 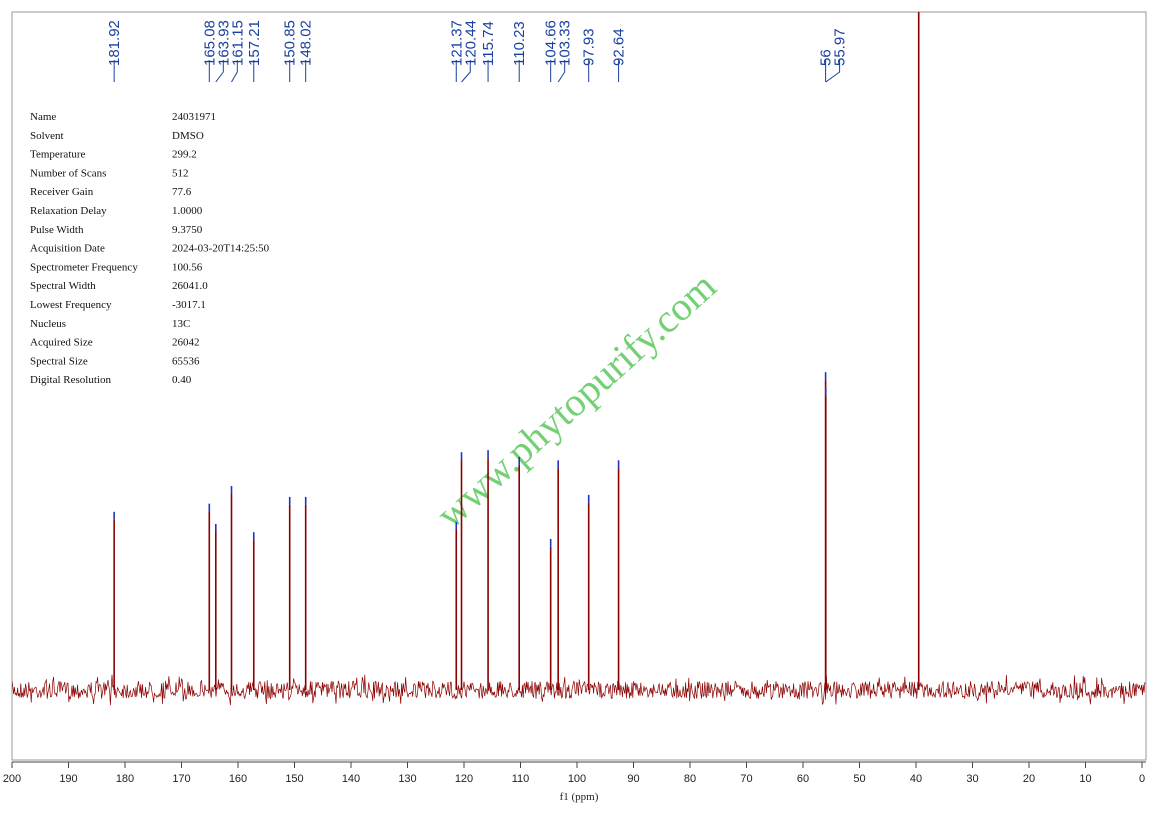 What do you see at coordinates (690, 779) in the screenshot?
I see `x-tick-label: 80` at bounding box center [690, 779].